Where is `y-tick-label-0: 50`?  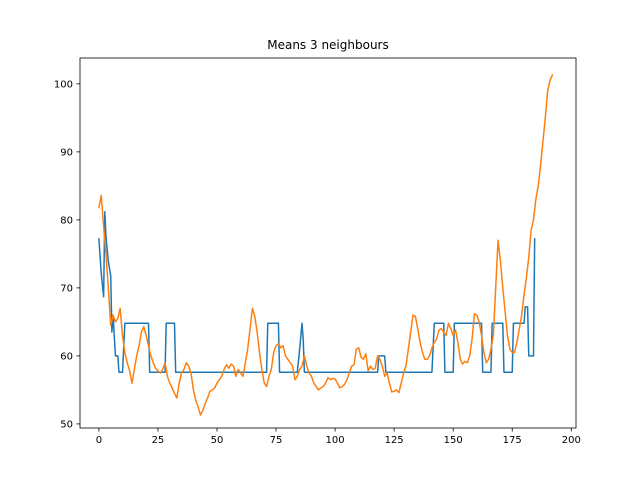 y-tick-label-0: 50 is located at coordinates (66, 424).